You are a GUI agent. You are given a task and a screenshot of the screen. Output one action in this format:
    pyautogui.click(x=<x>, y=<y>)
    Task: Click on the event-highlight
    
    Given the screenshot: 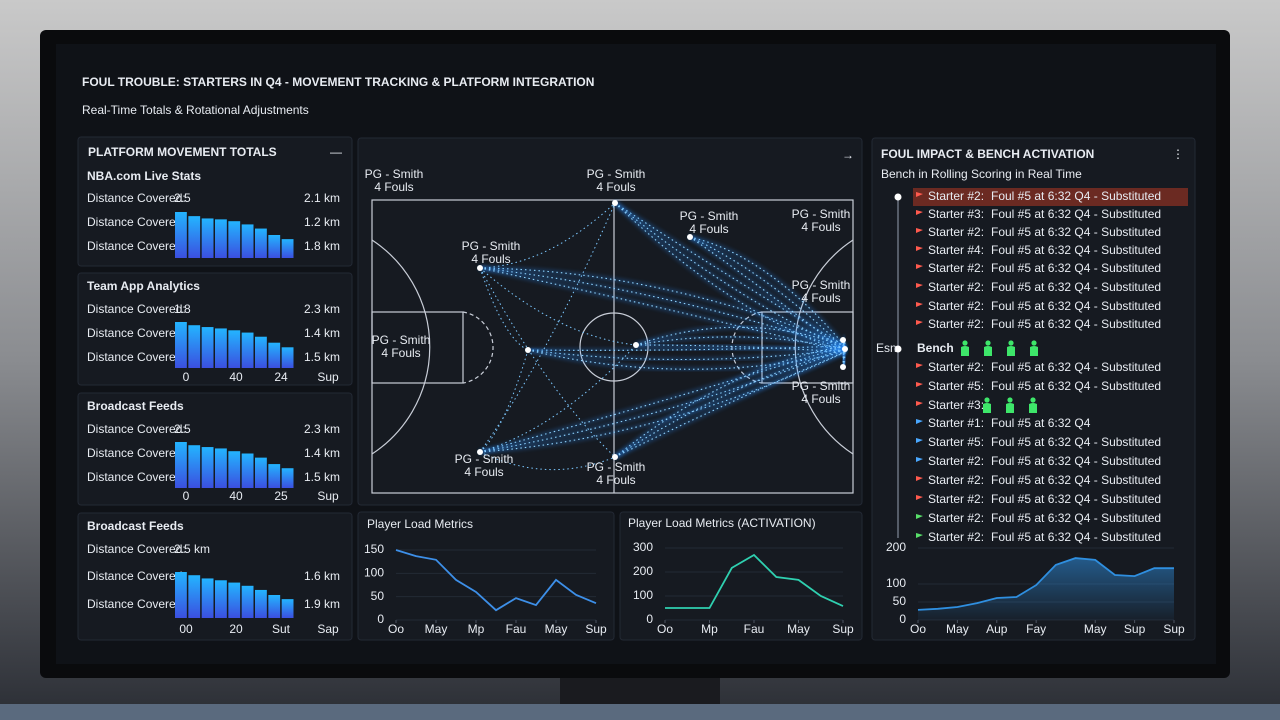 What is the action you would take?
    pyautogui.click(x=1050, y=197)
    